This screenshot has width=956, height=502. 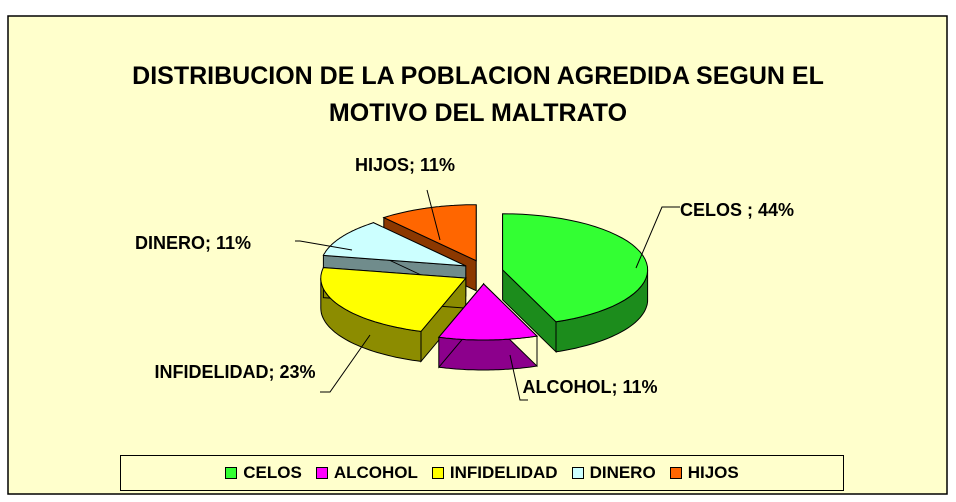 I want to click on legend-label: CELOS, so click(x=272, y=472).